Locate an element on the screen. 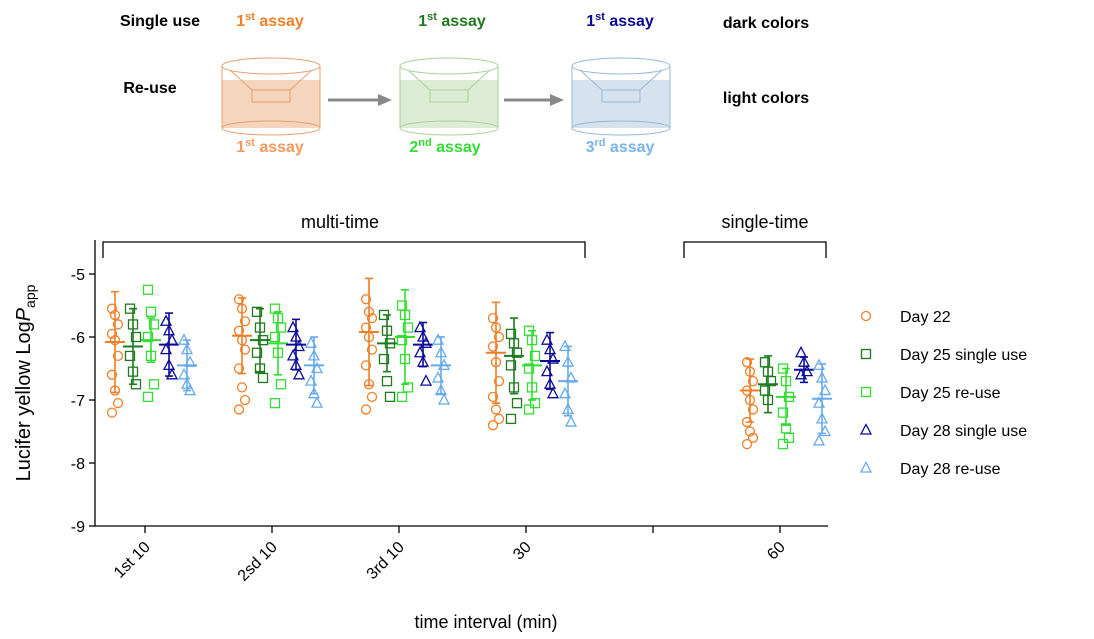 The height and width of the screenshot is (639, 1094). legend-label: Day 25 single use is located at coordinates (963, 355).